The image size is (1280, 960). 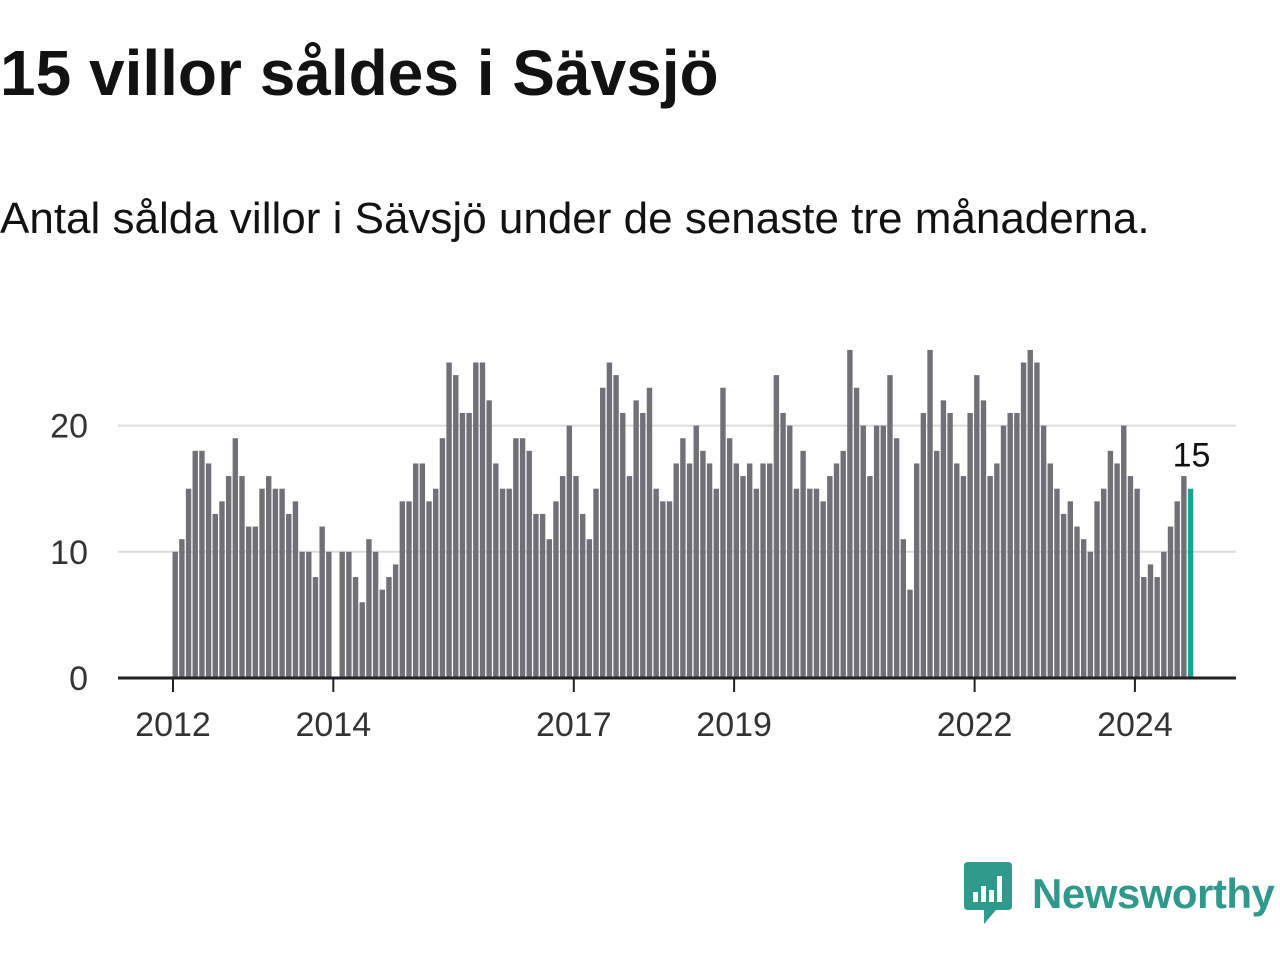 I want to click on x-tick-label: 2014, so click(x=333, y=725).